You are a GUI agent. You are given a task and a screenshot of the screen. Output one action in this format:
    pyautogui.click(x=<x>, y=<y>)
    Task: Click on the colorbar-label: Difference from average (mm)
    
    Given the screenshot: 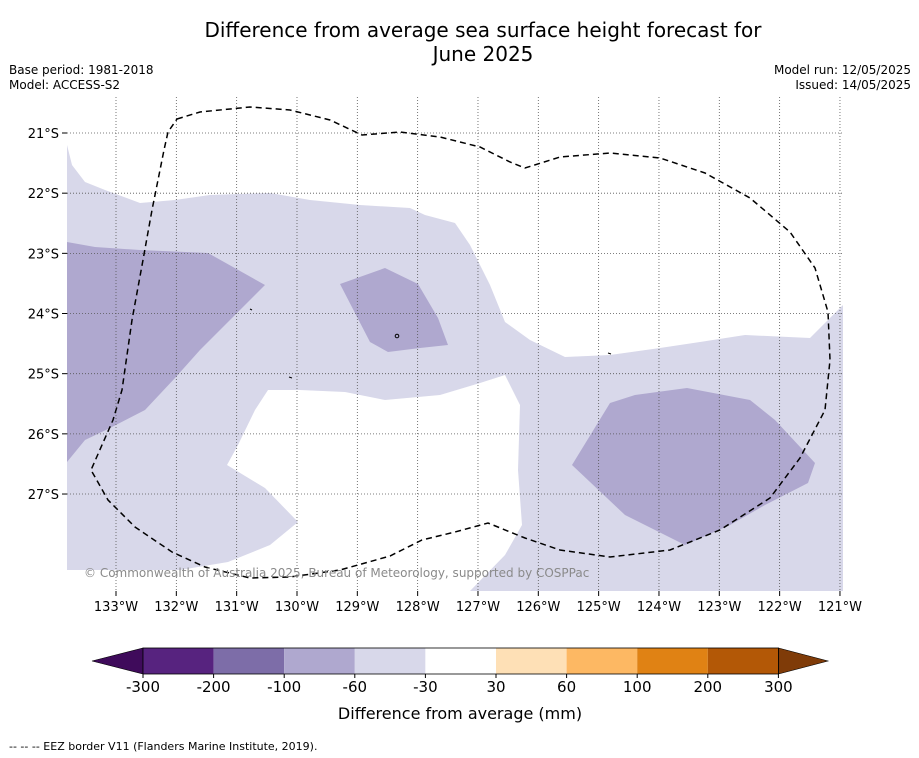 What is the action you would take?
    pyautogui.click(x=460, y=713)
    